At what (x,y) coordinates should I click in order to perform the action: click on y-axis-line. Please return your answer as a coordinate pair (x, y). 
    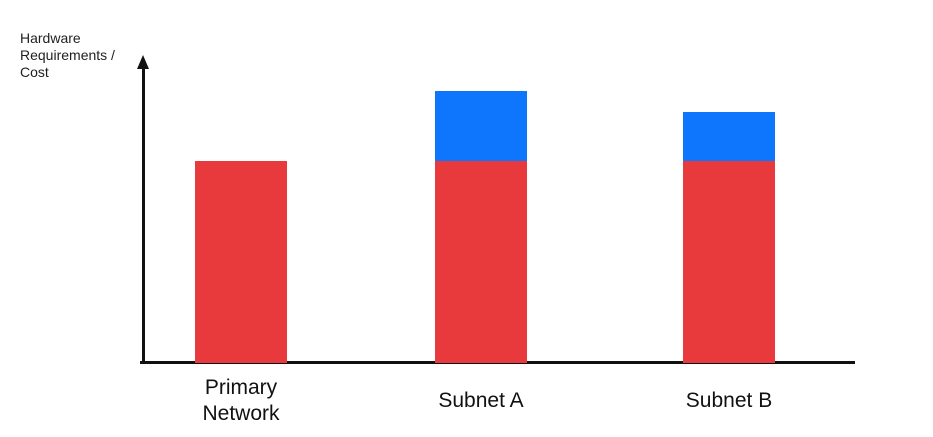
    Looking at the image, I should click on (143, 215).